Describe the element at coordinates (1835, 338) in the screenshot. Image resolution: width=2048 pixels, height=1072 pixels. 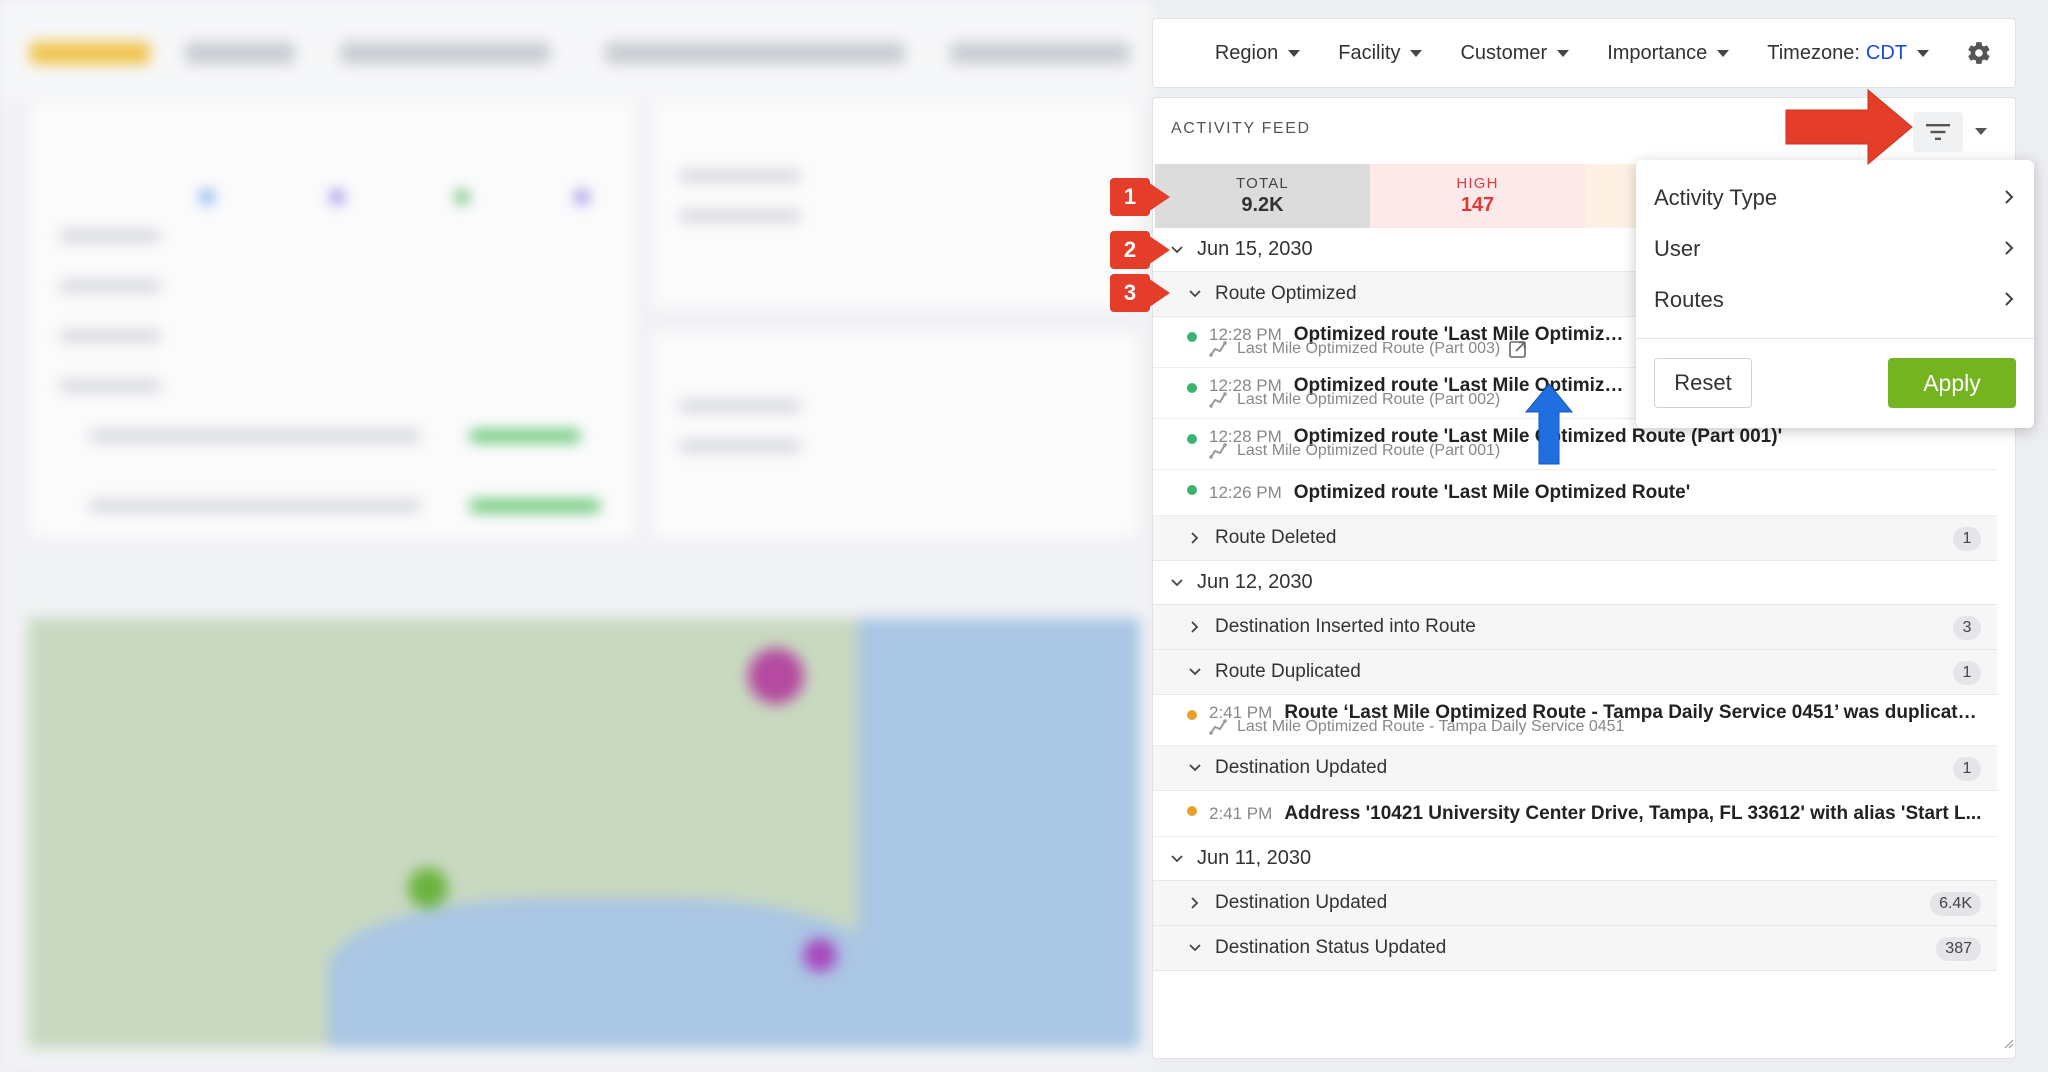
I see `menu-divider` at that location.